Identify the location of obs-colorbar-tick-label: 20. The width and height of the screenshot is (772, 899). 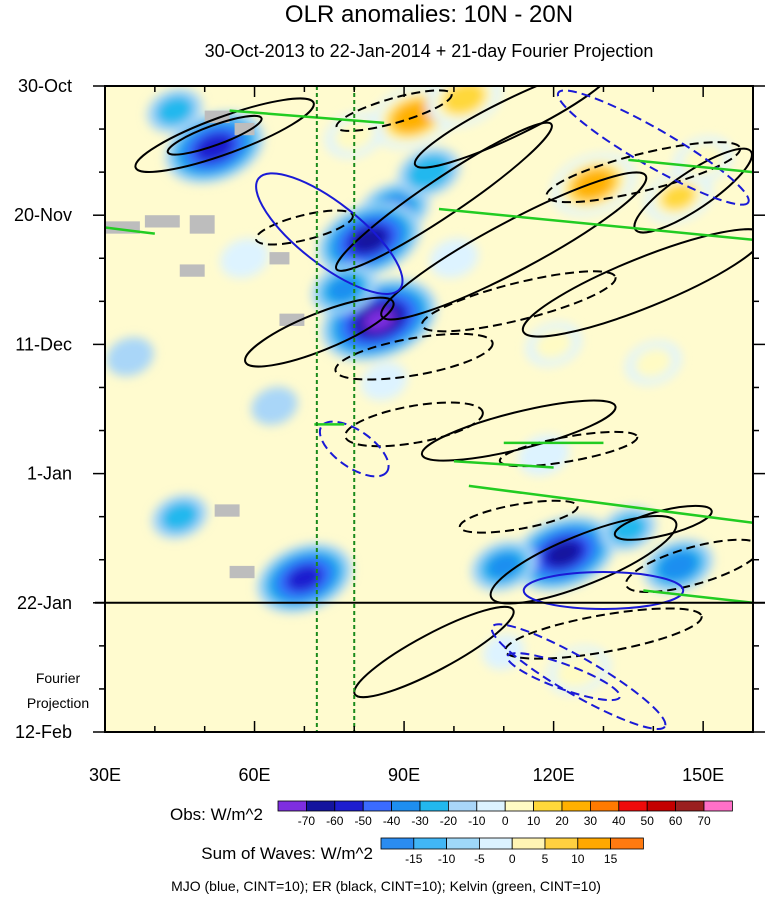
(562, 821).